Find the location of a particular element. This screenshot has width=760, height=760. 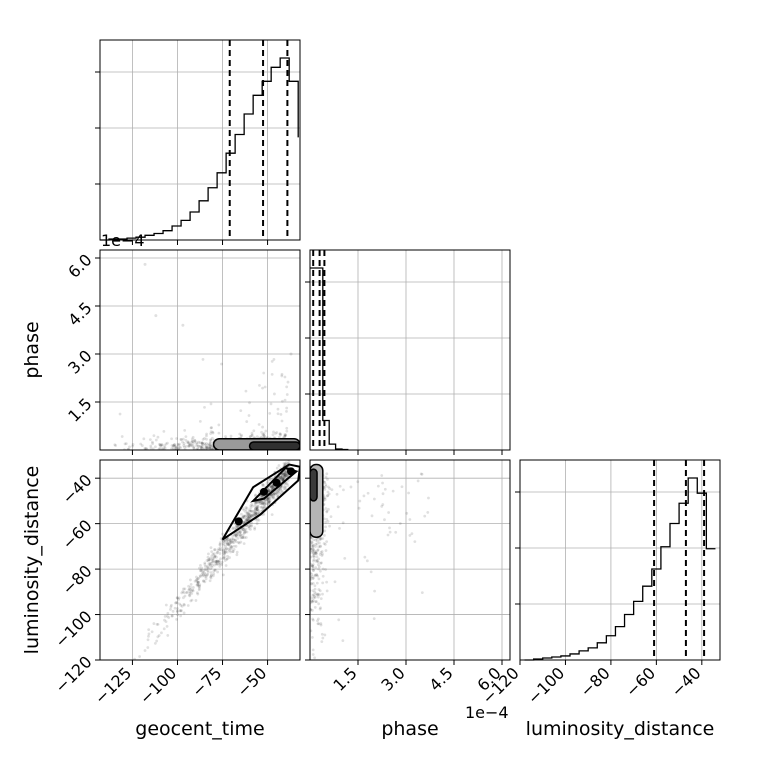

y-tick-label: −40 is located at coordinates (76, 488).